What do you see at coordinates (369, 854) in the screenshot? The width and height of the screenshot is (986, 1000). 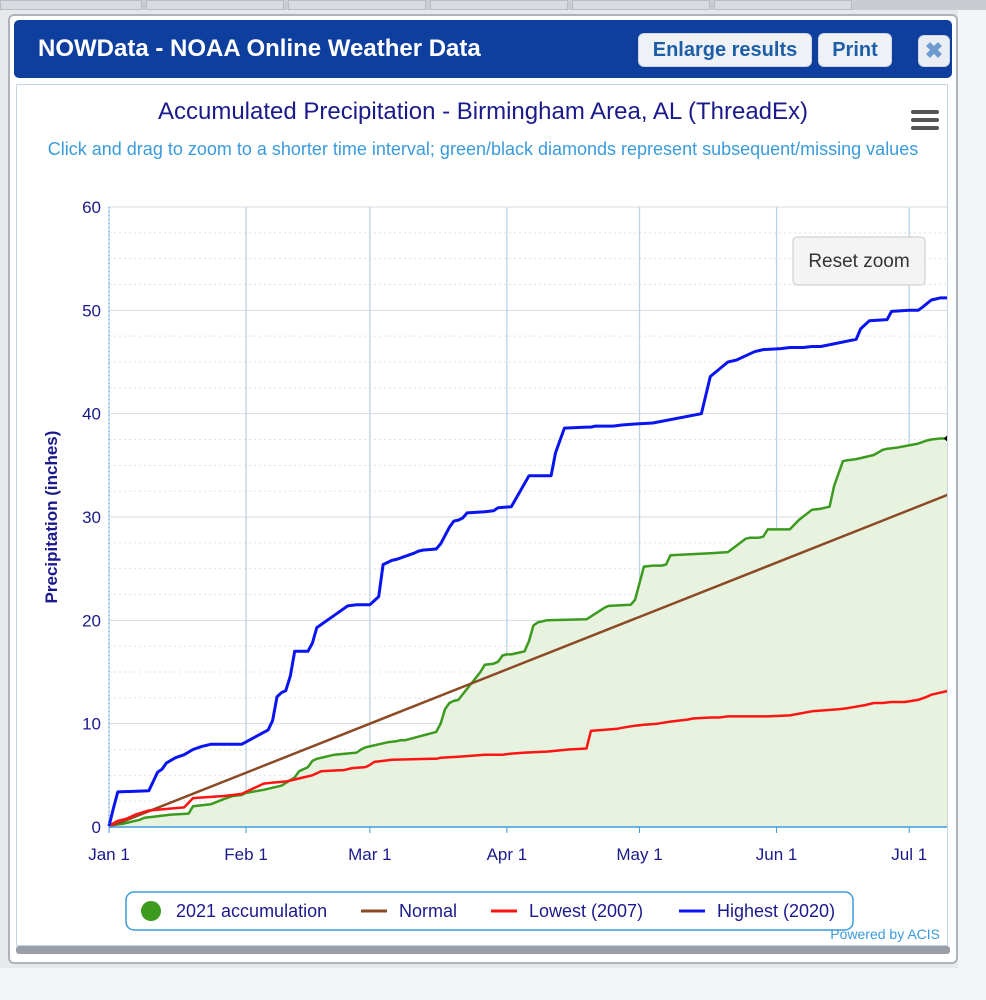 I see `x-tick-label: Mar 1` at bounding box center [369, 854].